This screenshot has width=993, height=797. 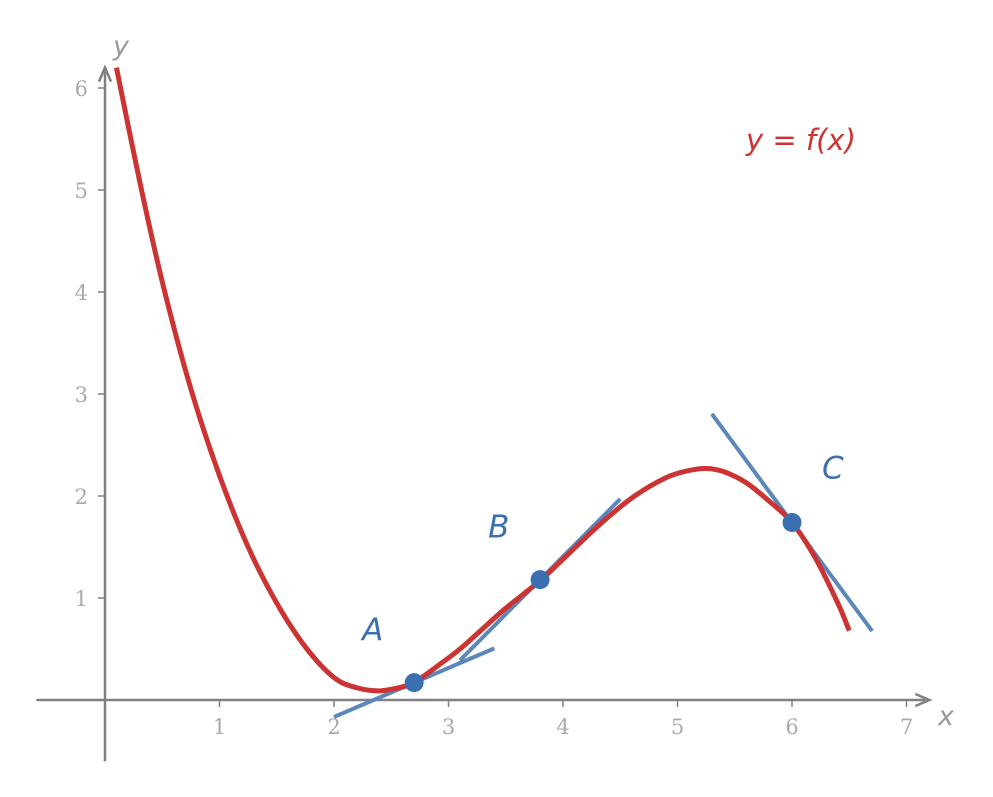 What do you see at coordinates (414, 683) in the screenshot?
I see `point-a` at bounding box center [414, 683].